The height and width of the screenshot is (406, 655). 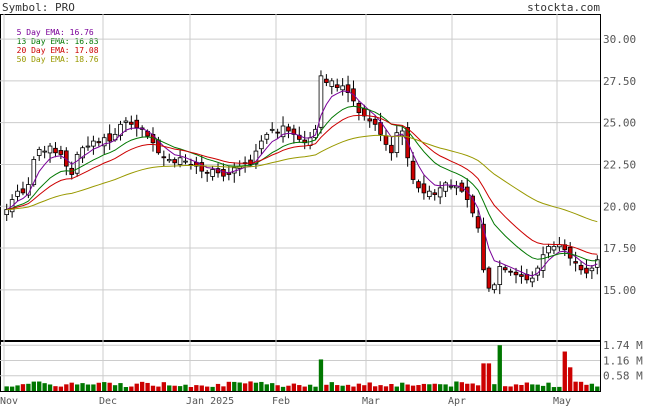 I want to click on month-label: Apr, so click(x=457, y=401).